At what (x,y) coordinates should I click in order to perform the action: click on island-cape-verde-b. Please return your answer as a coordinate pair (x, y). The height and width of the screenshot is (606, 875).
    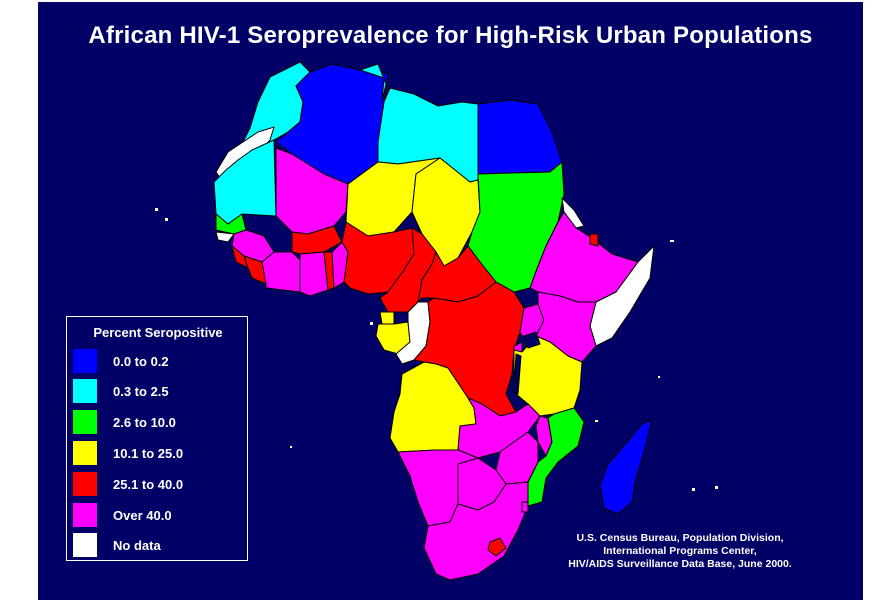
    Looking at the image, I should click on (166, 219).